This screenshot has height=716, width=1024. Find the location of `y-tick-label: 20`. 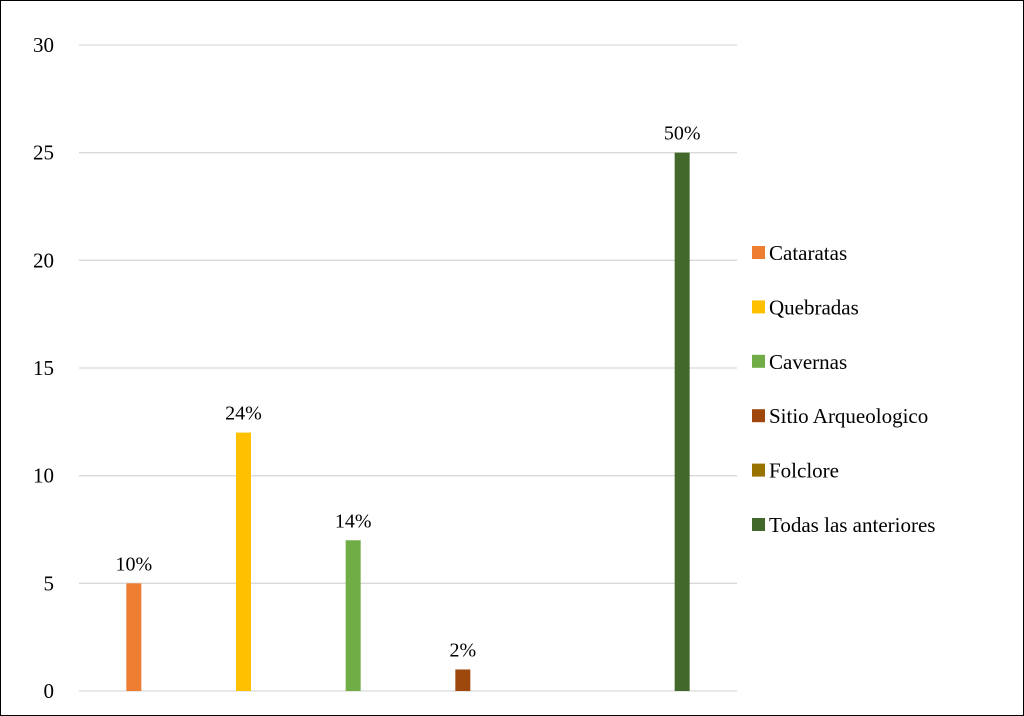

y-tick-label: 20 is located at coordinates (43, 260).